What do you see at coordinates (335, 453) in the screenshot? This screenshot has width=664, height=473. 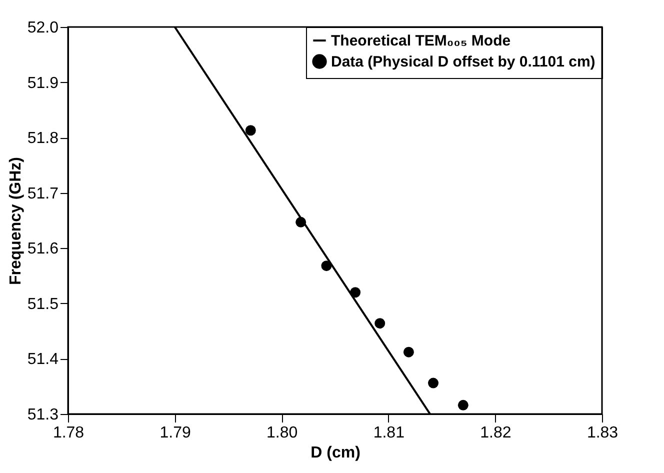 I see `x-axis-title: D (cm)` at bounding box center [335, 453].